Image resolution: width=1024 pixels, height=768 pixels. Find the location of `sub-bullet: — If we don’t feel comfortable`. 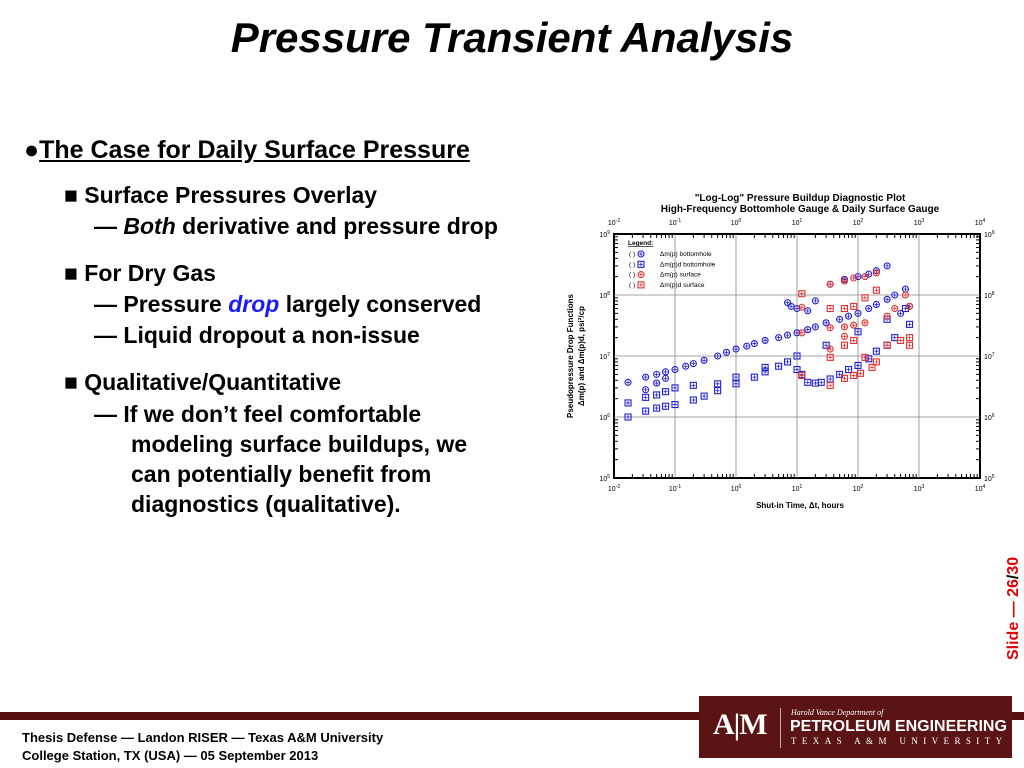

sub-bullet: — If we don’t feel comfortable is located at coordinates (257, 414).